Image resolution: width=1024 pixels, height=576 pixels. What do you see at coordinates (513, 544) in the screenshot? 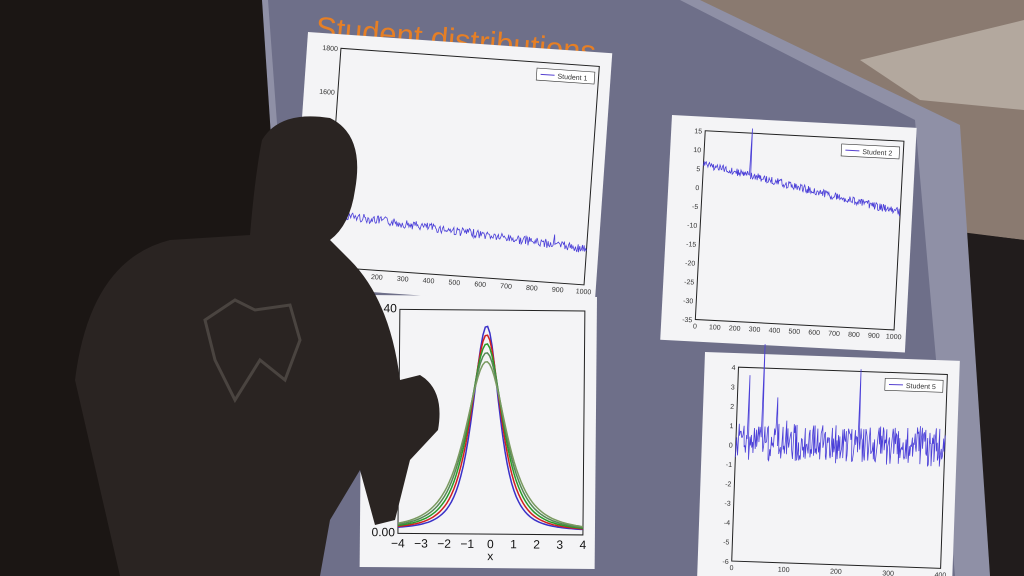
I see `x-tick-label: 1` at bounding box center [513, 544].